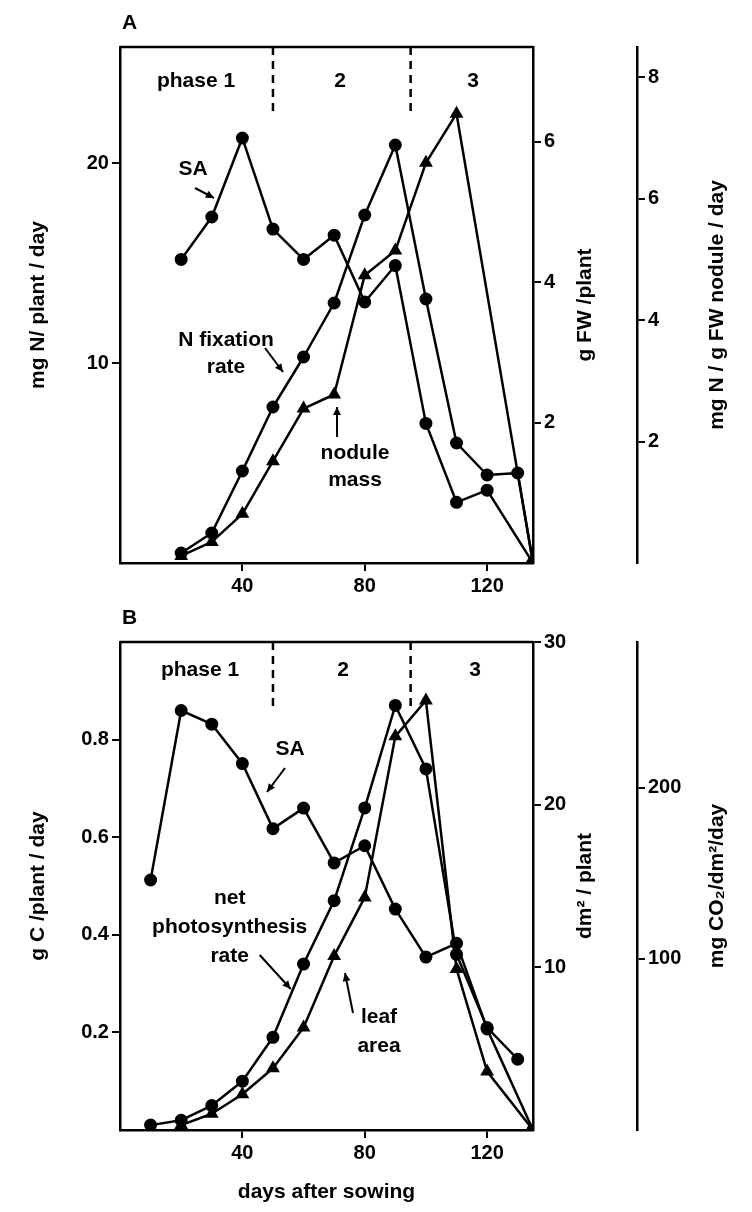  I want to click on y3-tick-label: 100, so click(665, 957).